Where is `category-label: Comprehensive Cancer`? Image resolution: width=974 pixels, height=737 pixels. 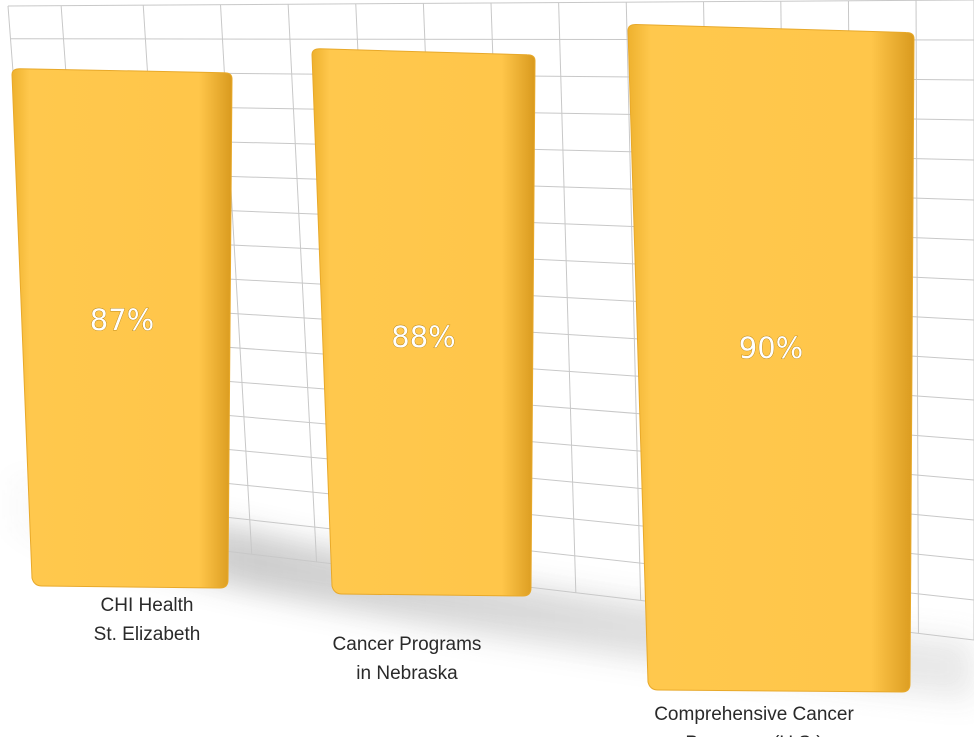 category-label: Comprehensive Cancer is located at coordinates (754, 714).